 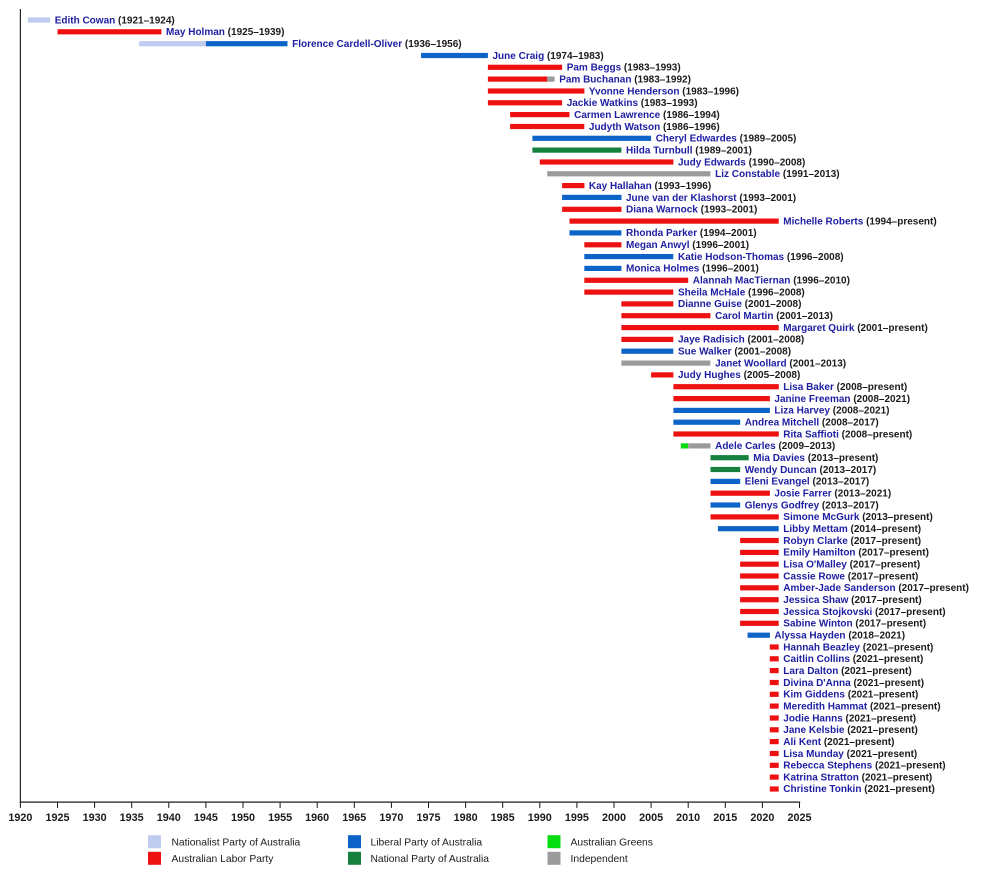 I want to click on svg-text: Dianne Guise (2001–2008), so click(x=739, y=304).